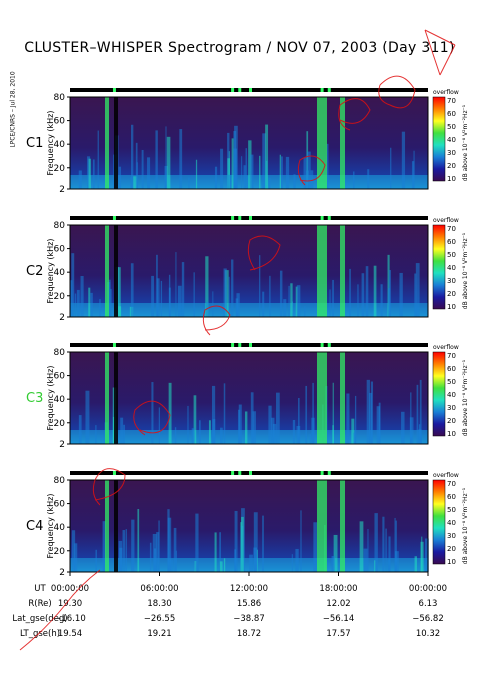  What do you see at coordinates (338, 589) in the screenshot?
I see `ephemeris-value: 18:00:00` at bounding box center [338, 589].